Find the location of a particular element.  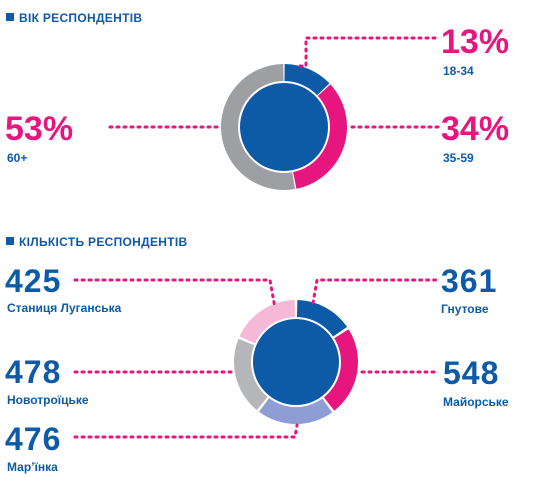

value-maiorske: 548 is located at coordinates (471, 373).